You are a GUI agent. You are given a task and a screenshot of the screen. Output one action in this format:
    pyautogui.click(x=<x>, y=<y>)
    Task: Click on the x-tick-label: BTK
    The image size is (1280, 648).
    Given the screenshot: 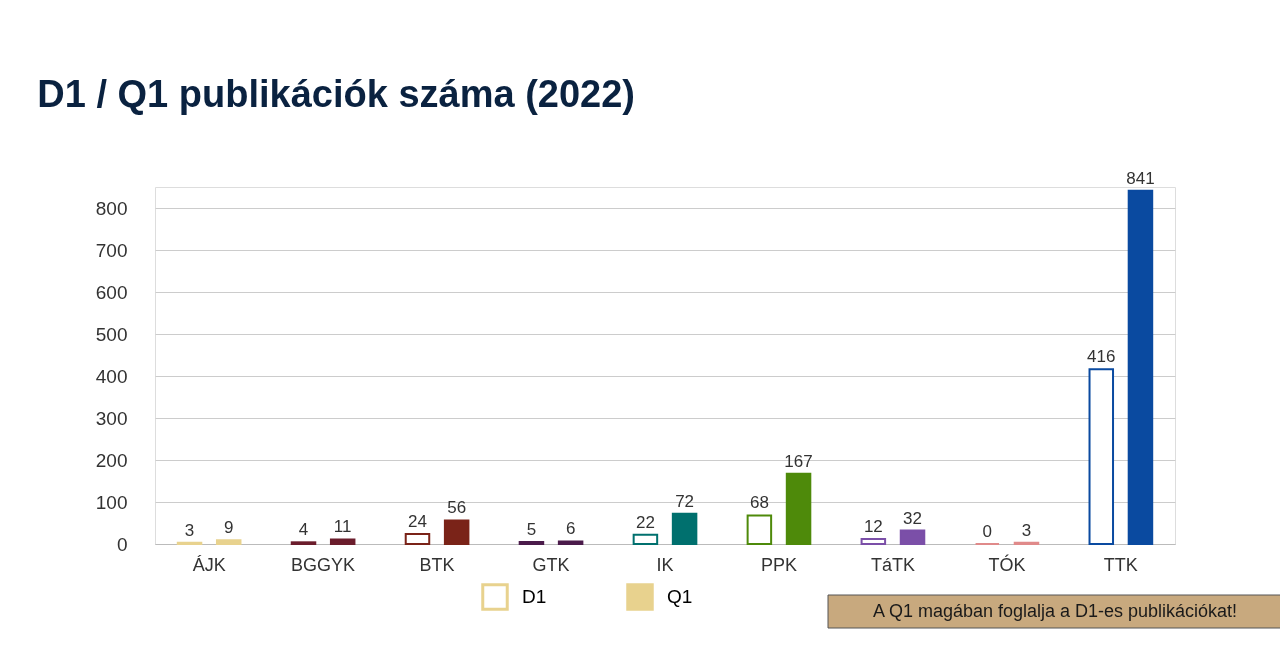 What is the action you would take?
    pyautogui.click(x=437, y=564)
    